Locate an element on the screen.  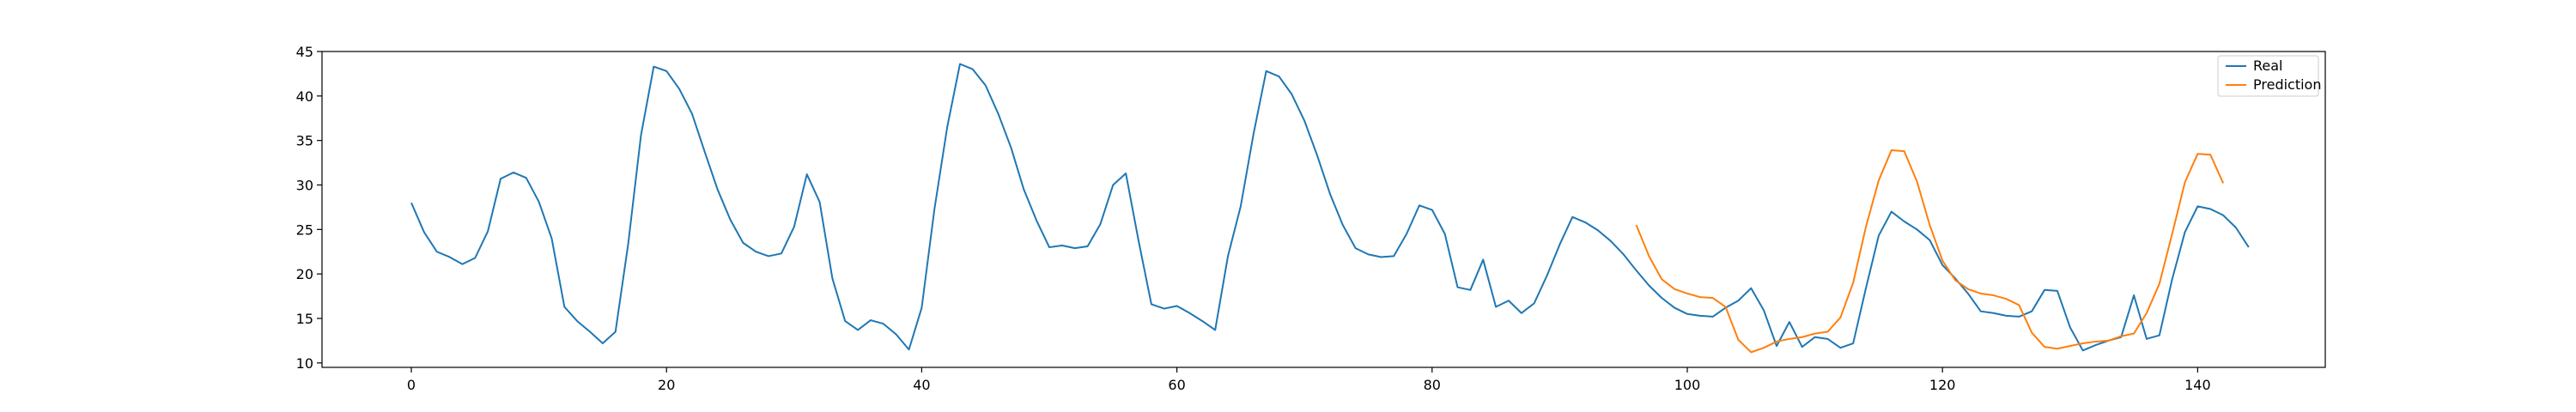
x-tick-label: 60 is located at coordinates (1177, 385).